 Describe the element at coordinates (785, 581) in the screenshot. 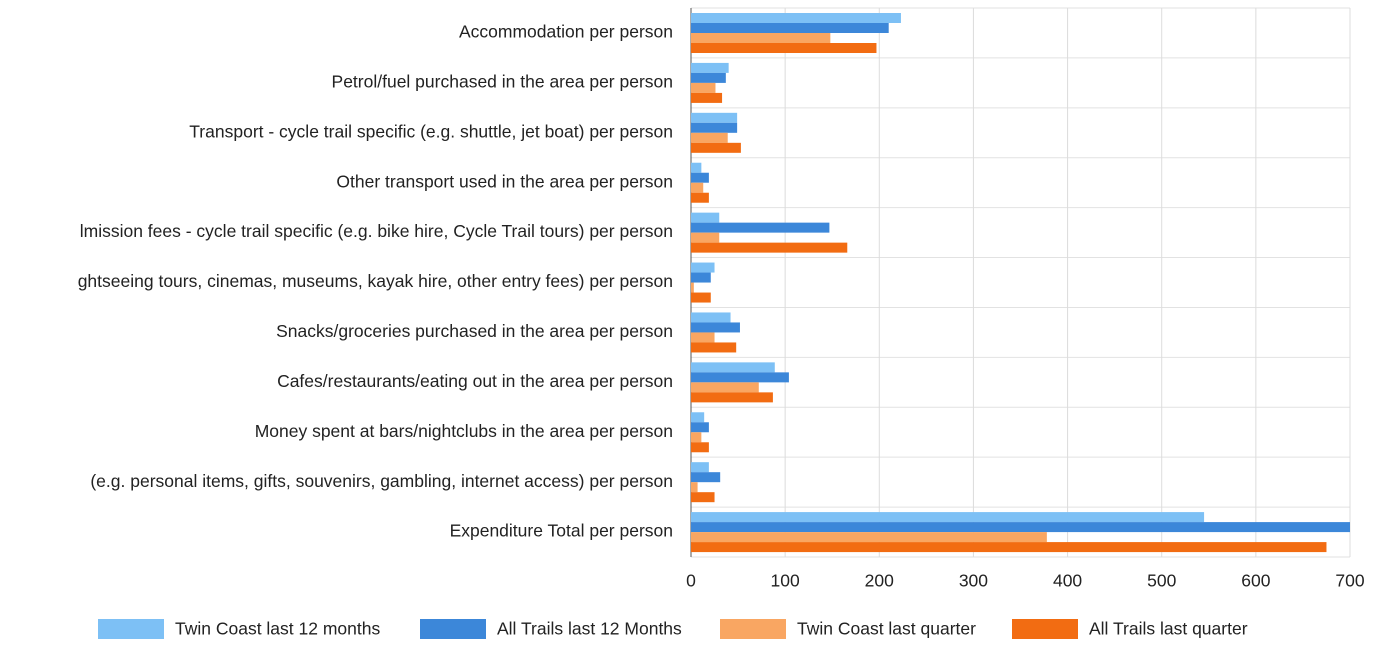

I see `x-tick-label: 100` at that location.